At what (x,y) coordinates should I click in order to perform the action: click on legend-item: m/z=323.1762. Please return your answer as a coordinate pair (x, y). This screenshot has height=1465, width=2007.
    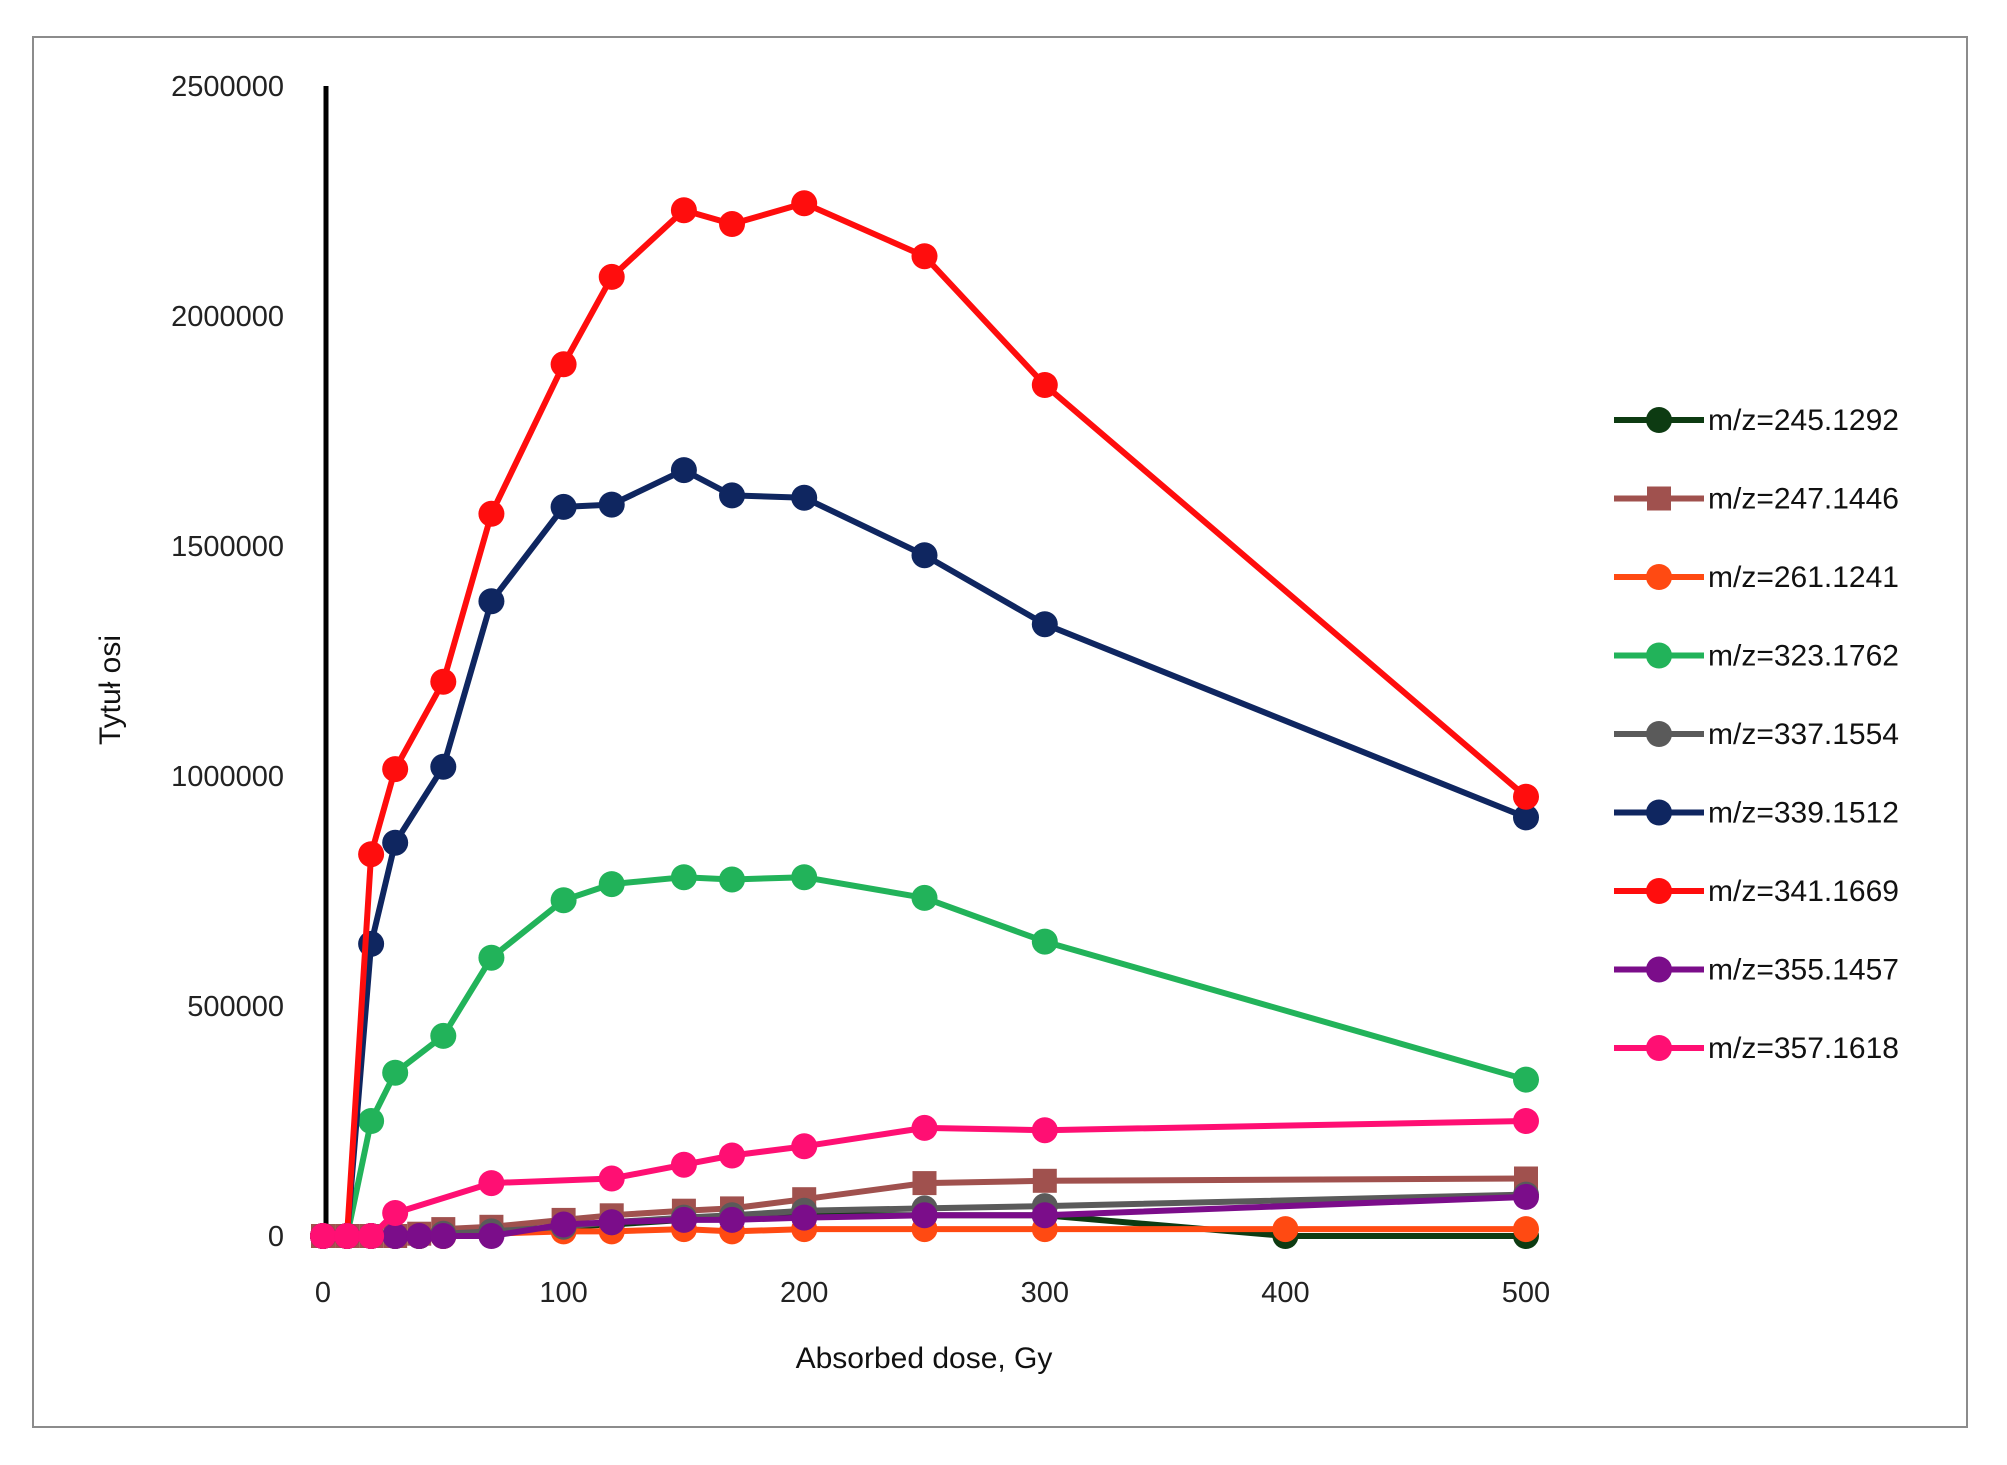
    Looking at the image, I should click on (1756, 656).